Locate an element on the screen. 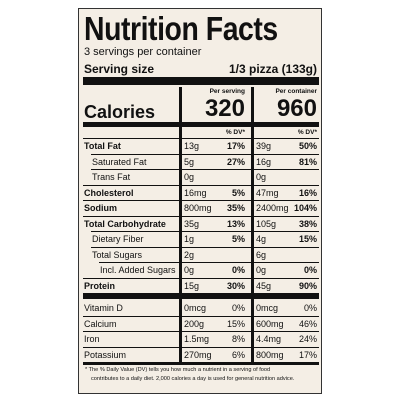  nutrient-name: Total Carbohydrate is located at coordinates (125, 223).